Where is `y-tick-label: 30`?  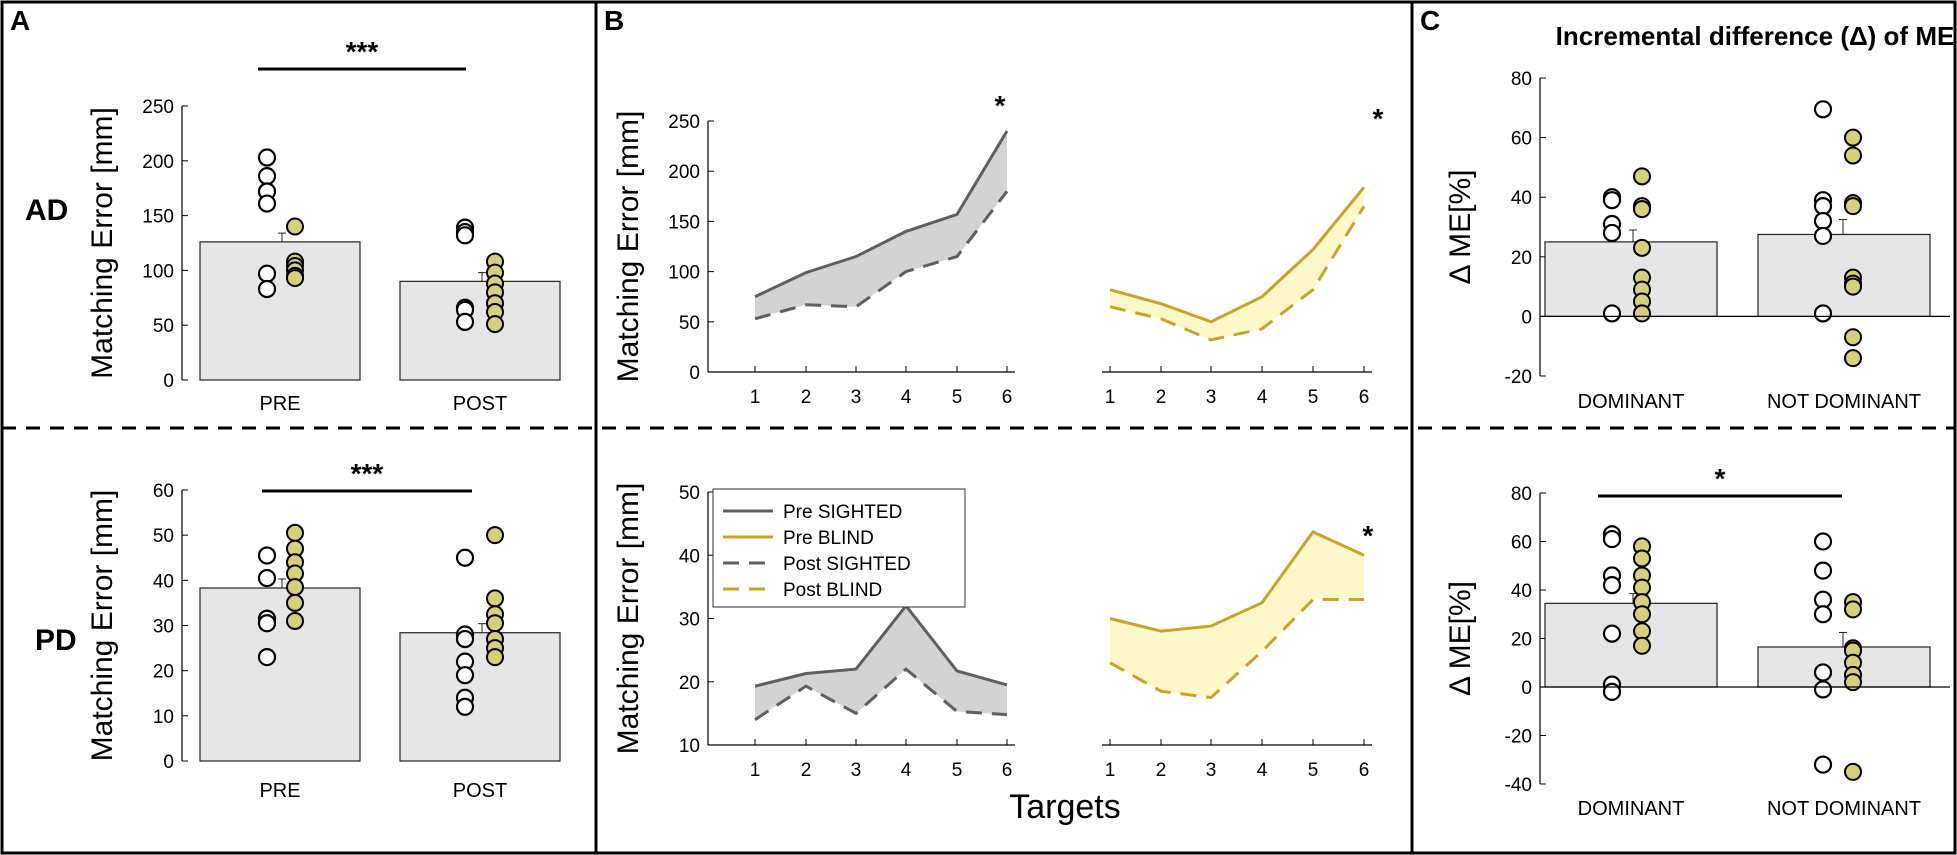 y-tick-label: 30 is located at coordinates (163, 627).